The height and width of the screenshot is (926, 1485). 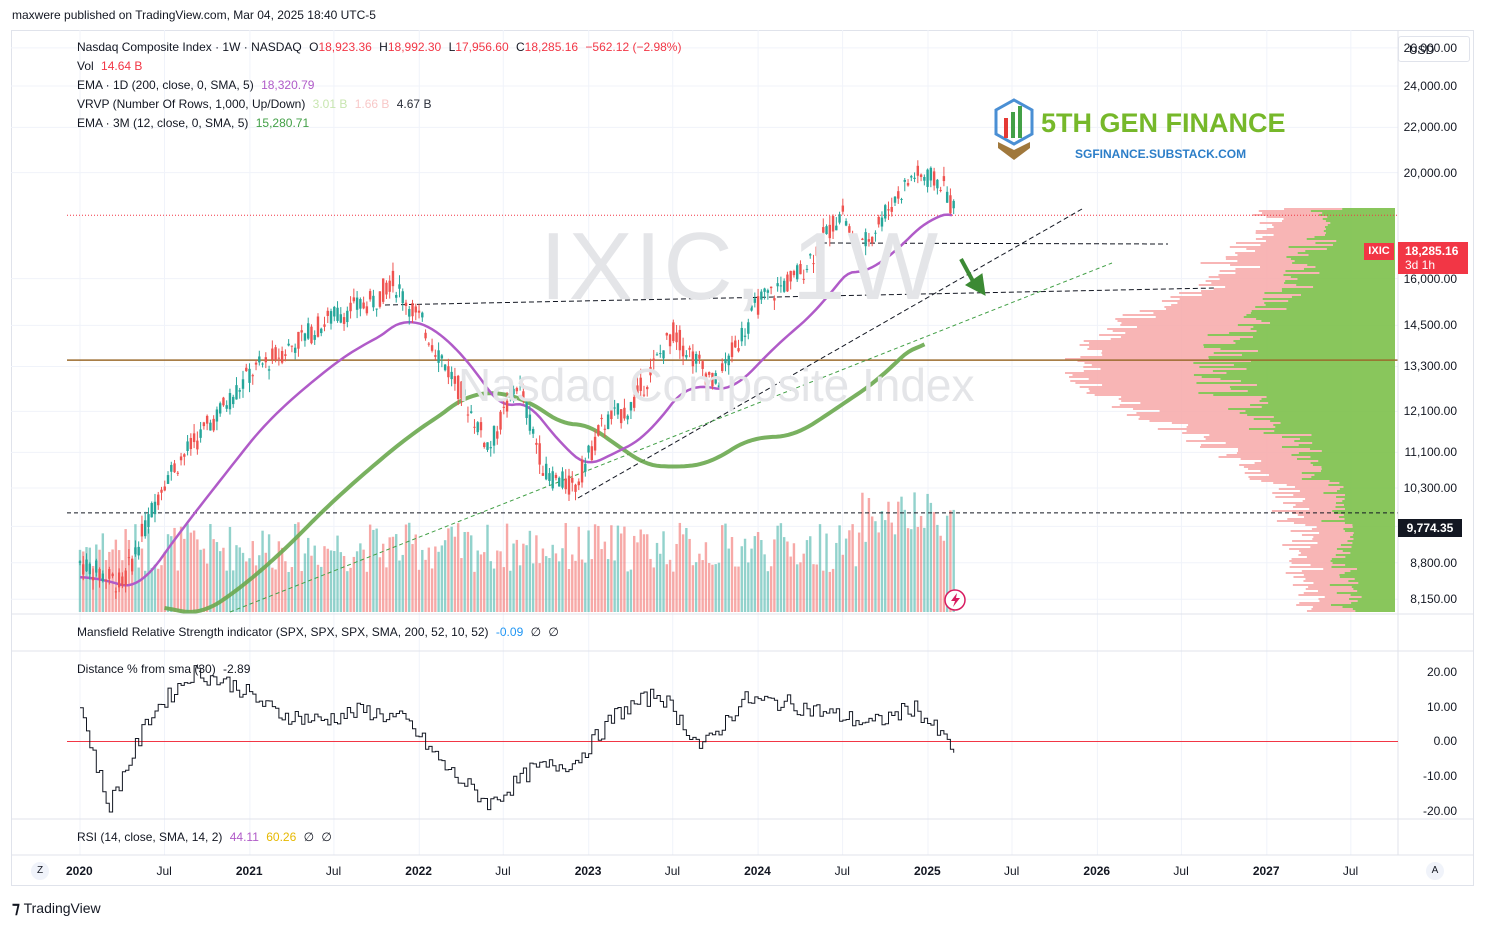 What do you see at coordinates (1014, 129) in the screenshot?
I see `brand-logo-icon` at bounding box center [1014, 129].